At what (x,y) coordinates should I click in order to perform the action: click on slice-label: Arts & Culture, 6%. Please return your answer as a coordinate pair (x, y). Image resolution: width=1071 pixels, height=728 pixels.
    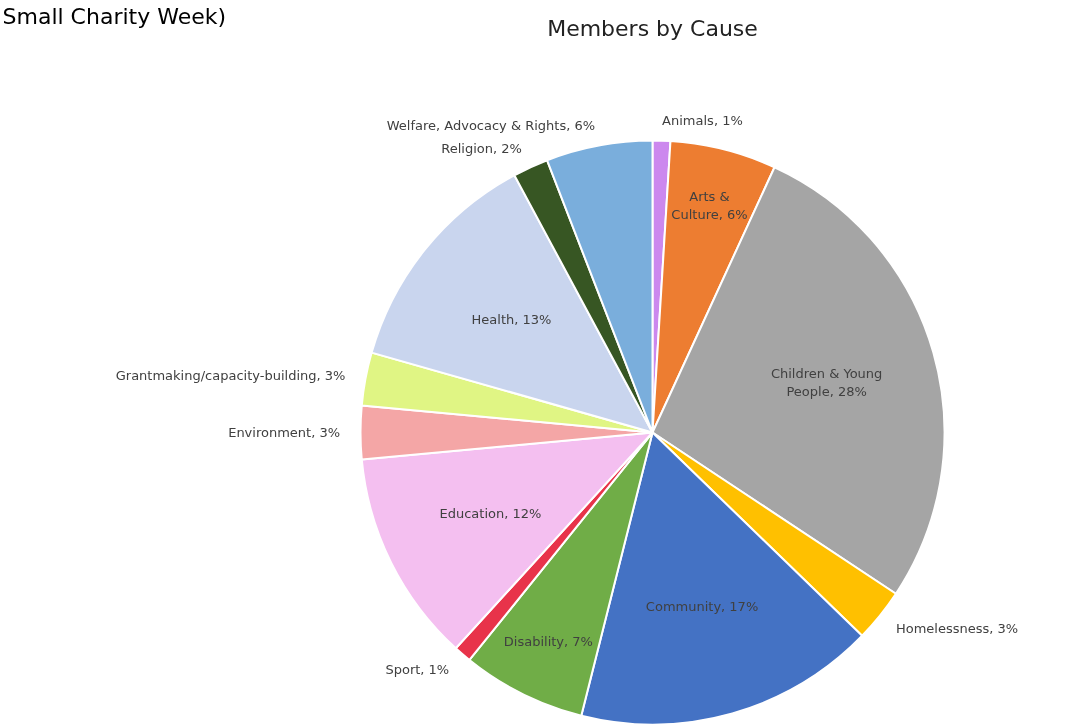
    Looking at the image, I should click on (709, 206).